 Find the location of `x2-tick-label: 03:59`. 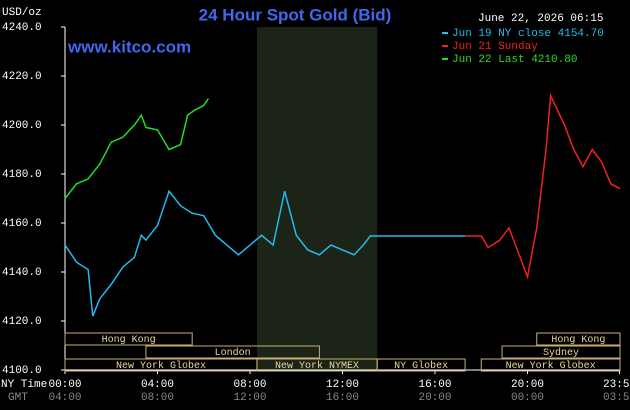

x2-tick-label: 03:59 is located at coordinates (616, 398).